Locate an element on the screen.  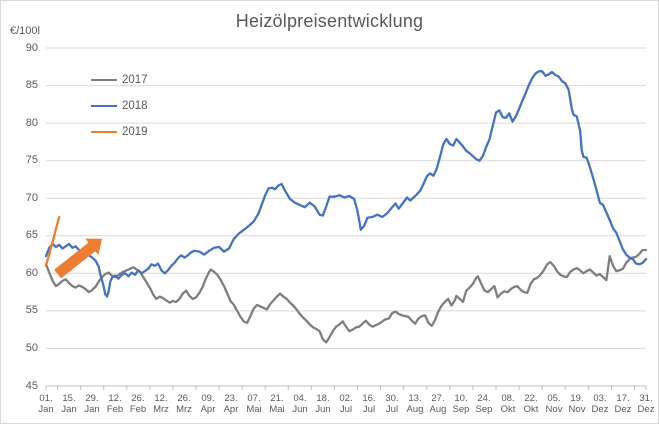
x-axis-label: 18. Jun is located at coordinates (323, 404).